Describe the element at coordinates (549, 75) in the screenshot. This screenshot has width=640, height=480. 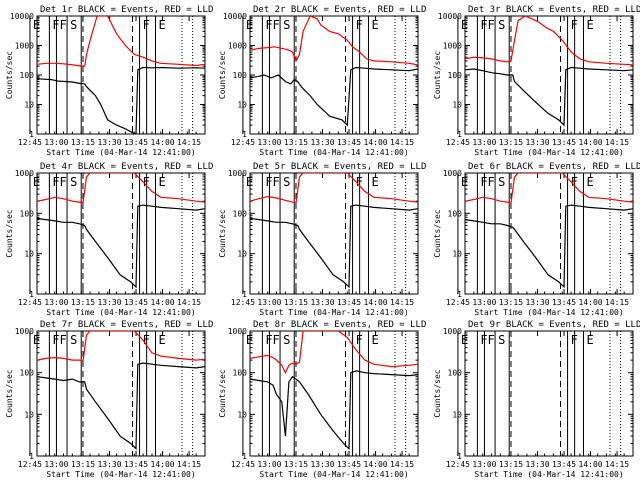
I see `plot-frame` at that location.